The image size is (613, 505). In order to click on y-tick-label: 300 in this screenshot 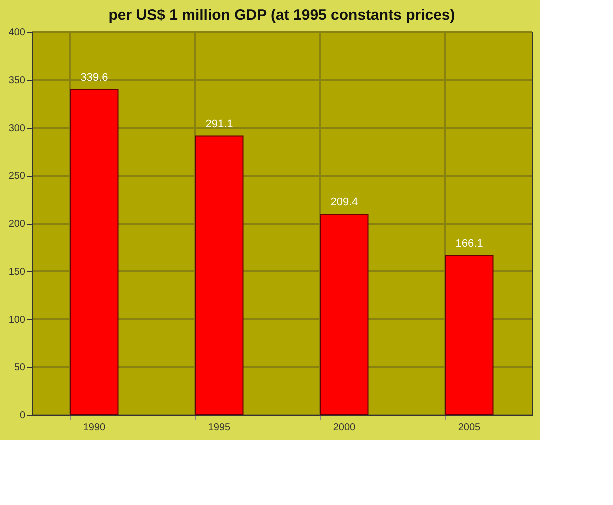, I will do `click(17, 128)`.